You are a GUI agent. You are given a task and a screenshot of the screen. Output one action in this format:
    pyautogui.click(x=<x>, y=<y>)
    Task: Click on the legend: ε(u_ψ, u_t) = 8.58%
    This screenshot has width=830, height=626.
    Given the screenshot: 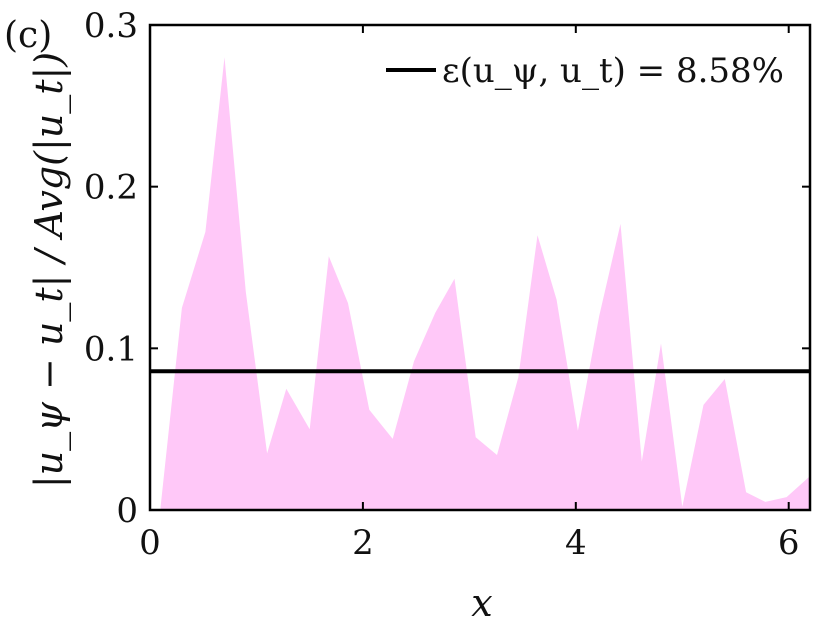 What is the action you would take?
    pyautogui.click(x=585, y=71)
    